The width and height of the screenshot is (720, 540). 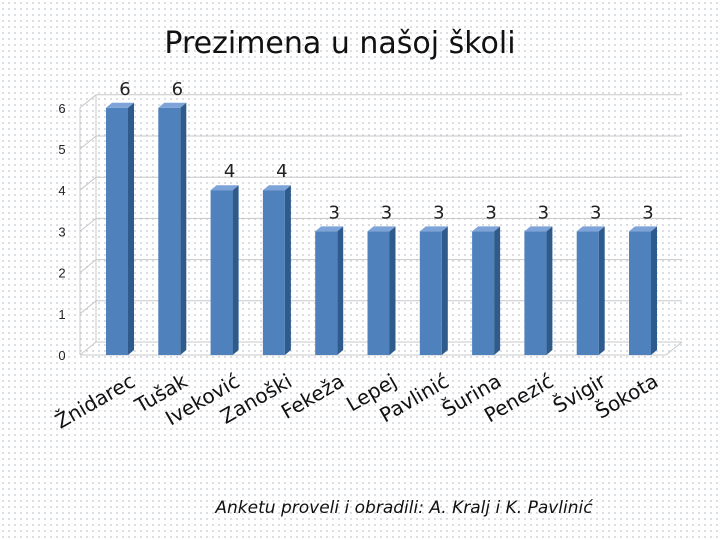 I want to click on x-tick-label: Žnidarec, so click(x=95, y=401).